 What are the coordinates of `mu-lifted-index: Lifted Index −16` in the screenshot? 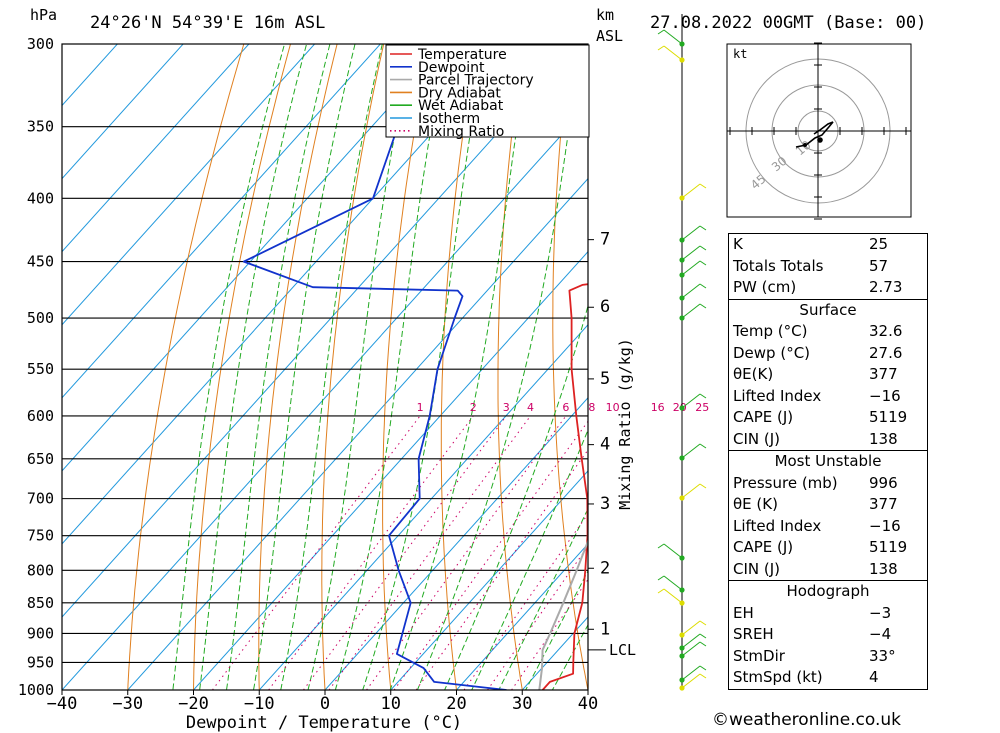 It's located at (817, 525).